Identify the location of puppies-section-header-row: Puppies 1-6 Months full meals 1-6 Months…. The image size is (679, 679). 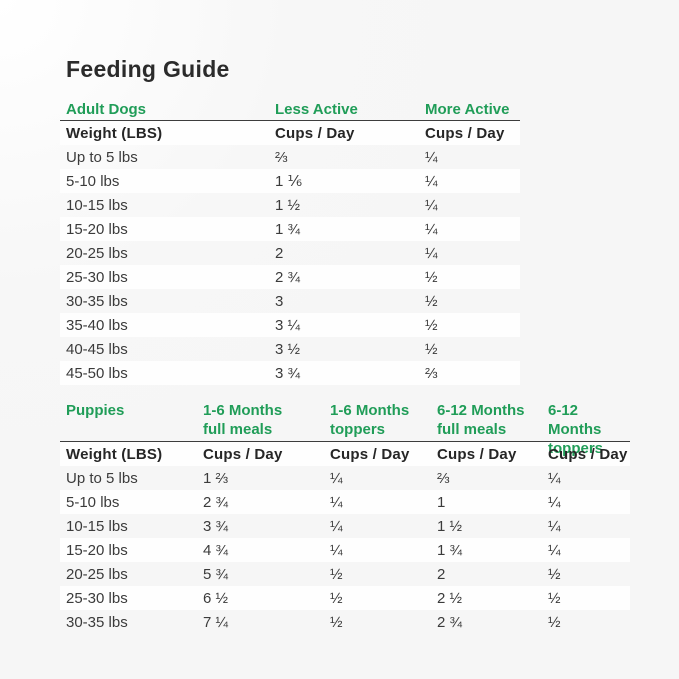
(345, 429).